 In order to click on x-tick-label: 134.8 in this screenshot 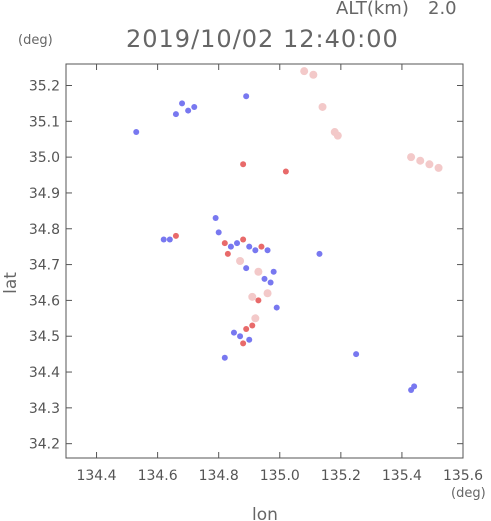, I will do `click(219, 476)`.